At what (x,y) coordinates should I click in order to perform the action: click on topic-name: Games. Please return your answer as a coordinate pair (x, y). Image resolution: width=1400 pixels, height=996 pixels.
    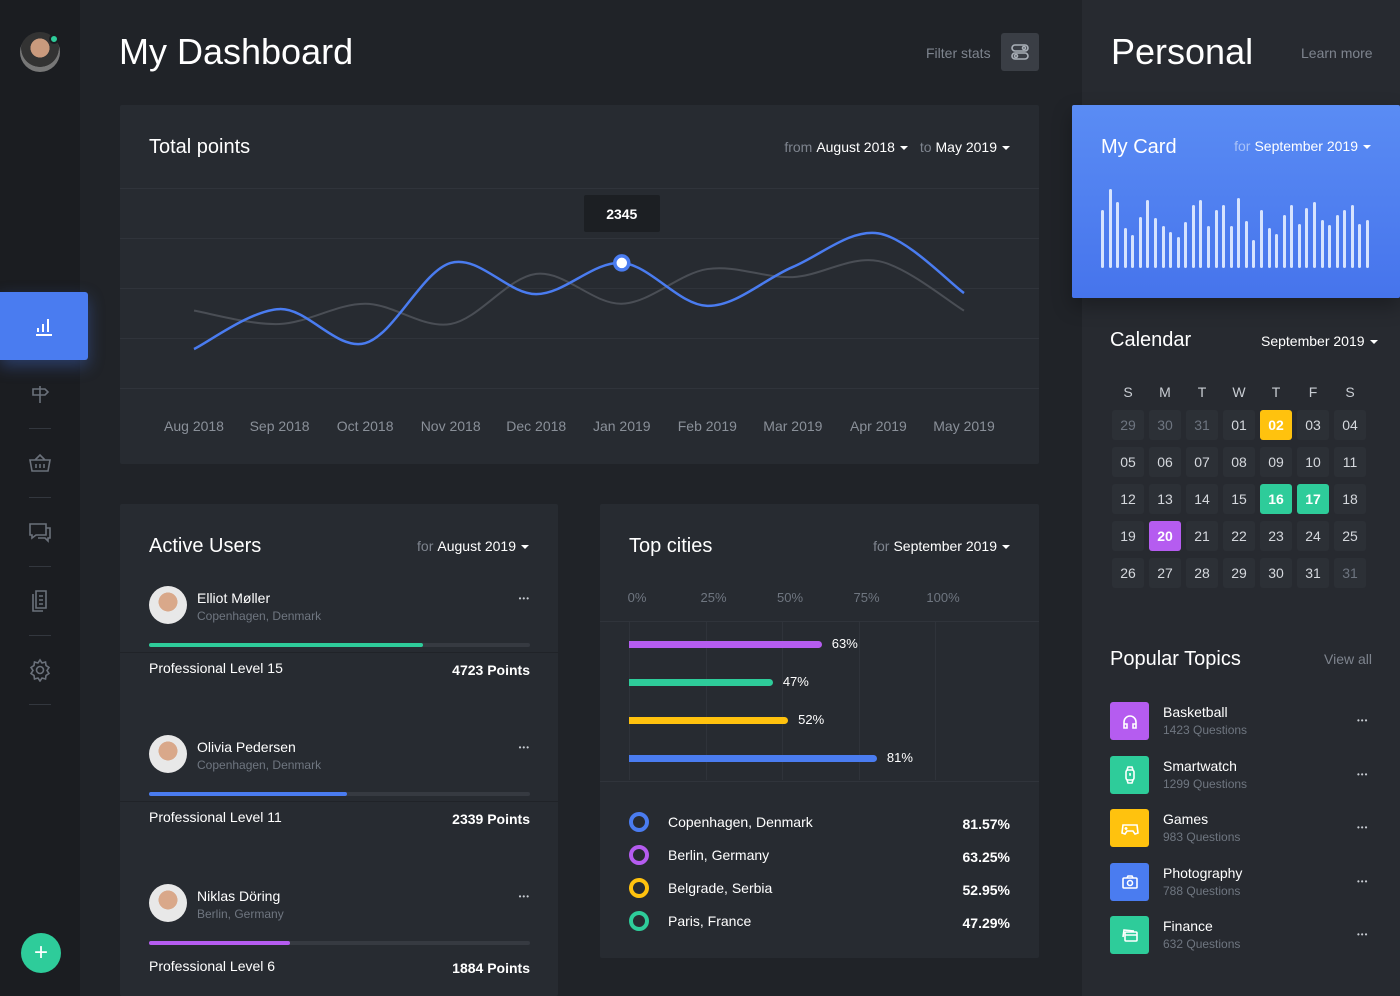
    Looking at the image, I should click on (1186, 819).